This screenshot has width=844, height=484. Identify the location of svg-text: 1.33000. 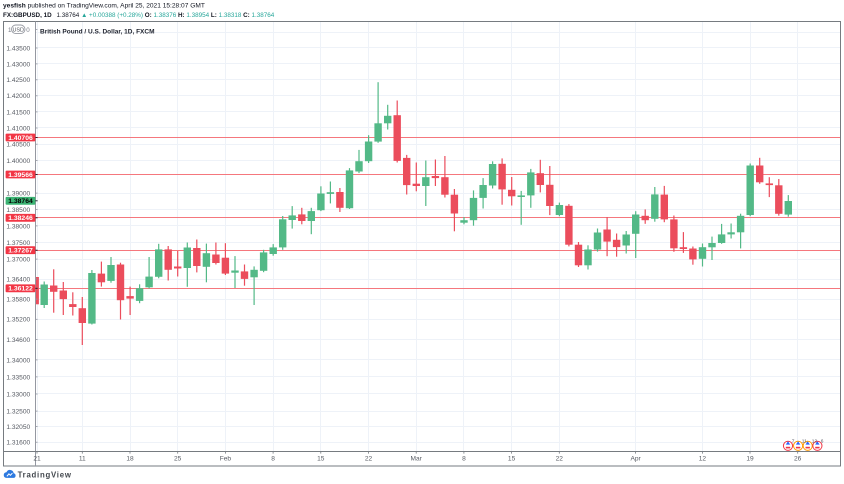
(18, 394).